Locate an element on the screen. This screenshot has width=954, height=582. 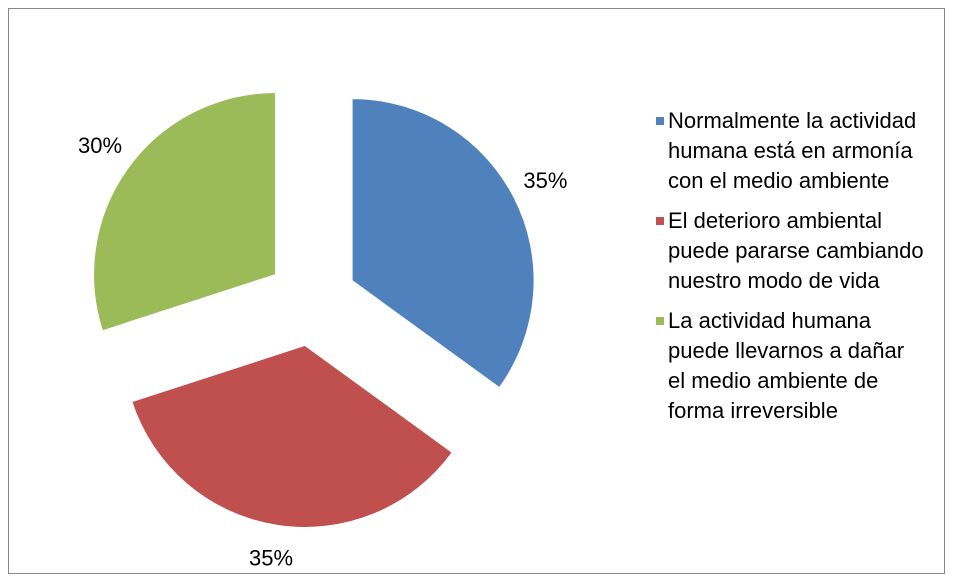
data-label: 30% is located at coordinates (100, 145).